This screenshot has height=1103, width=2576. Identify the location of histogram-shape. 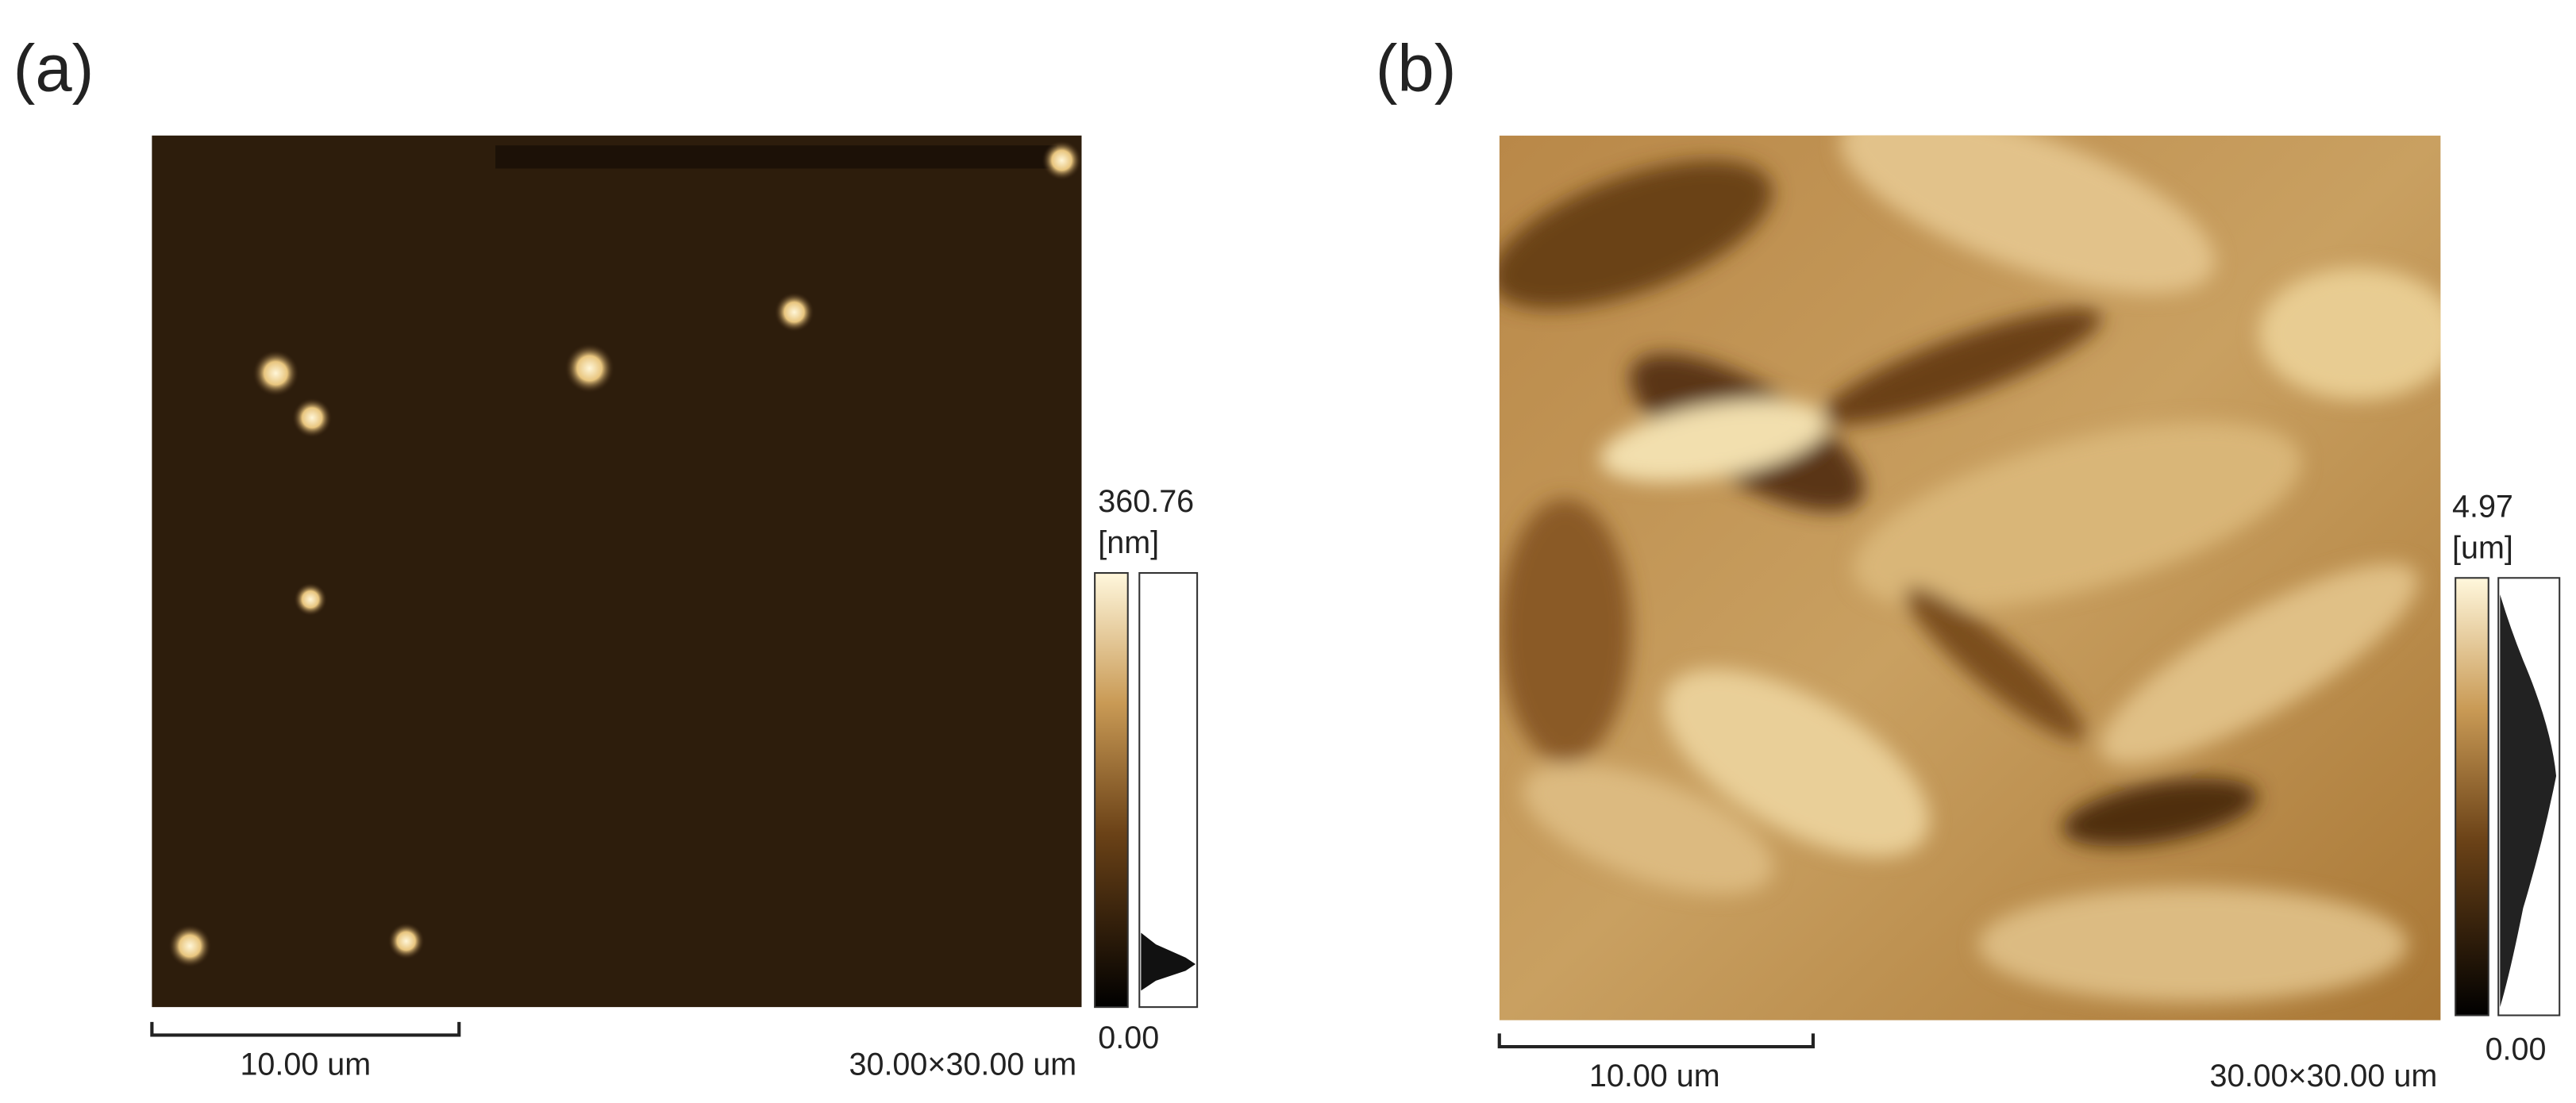
(2528, 801).